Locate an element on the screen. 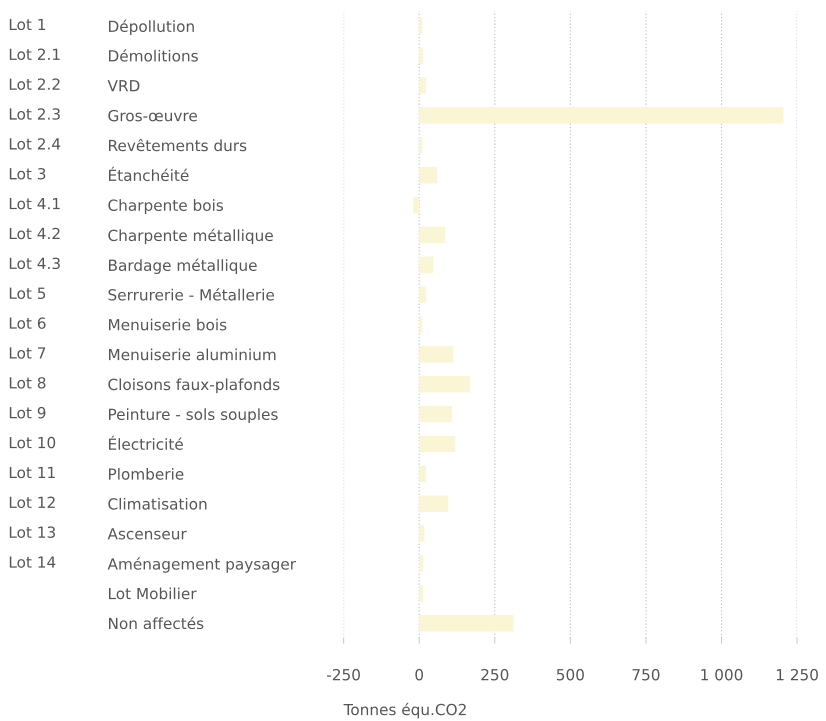 The image size is (826, 721). y-tick-label: Lot Mobilier is located at coordinates (153, 593).